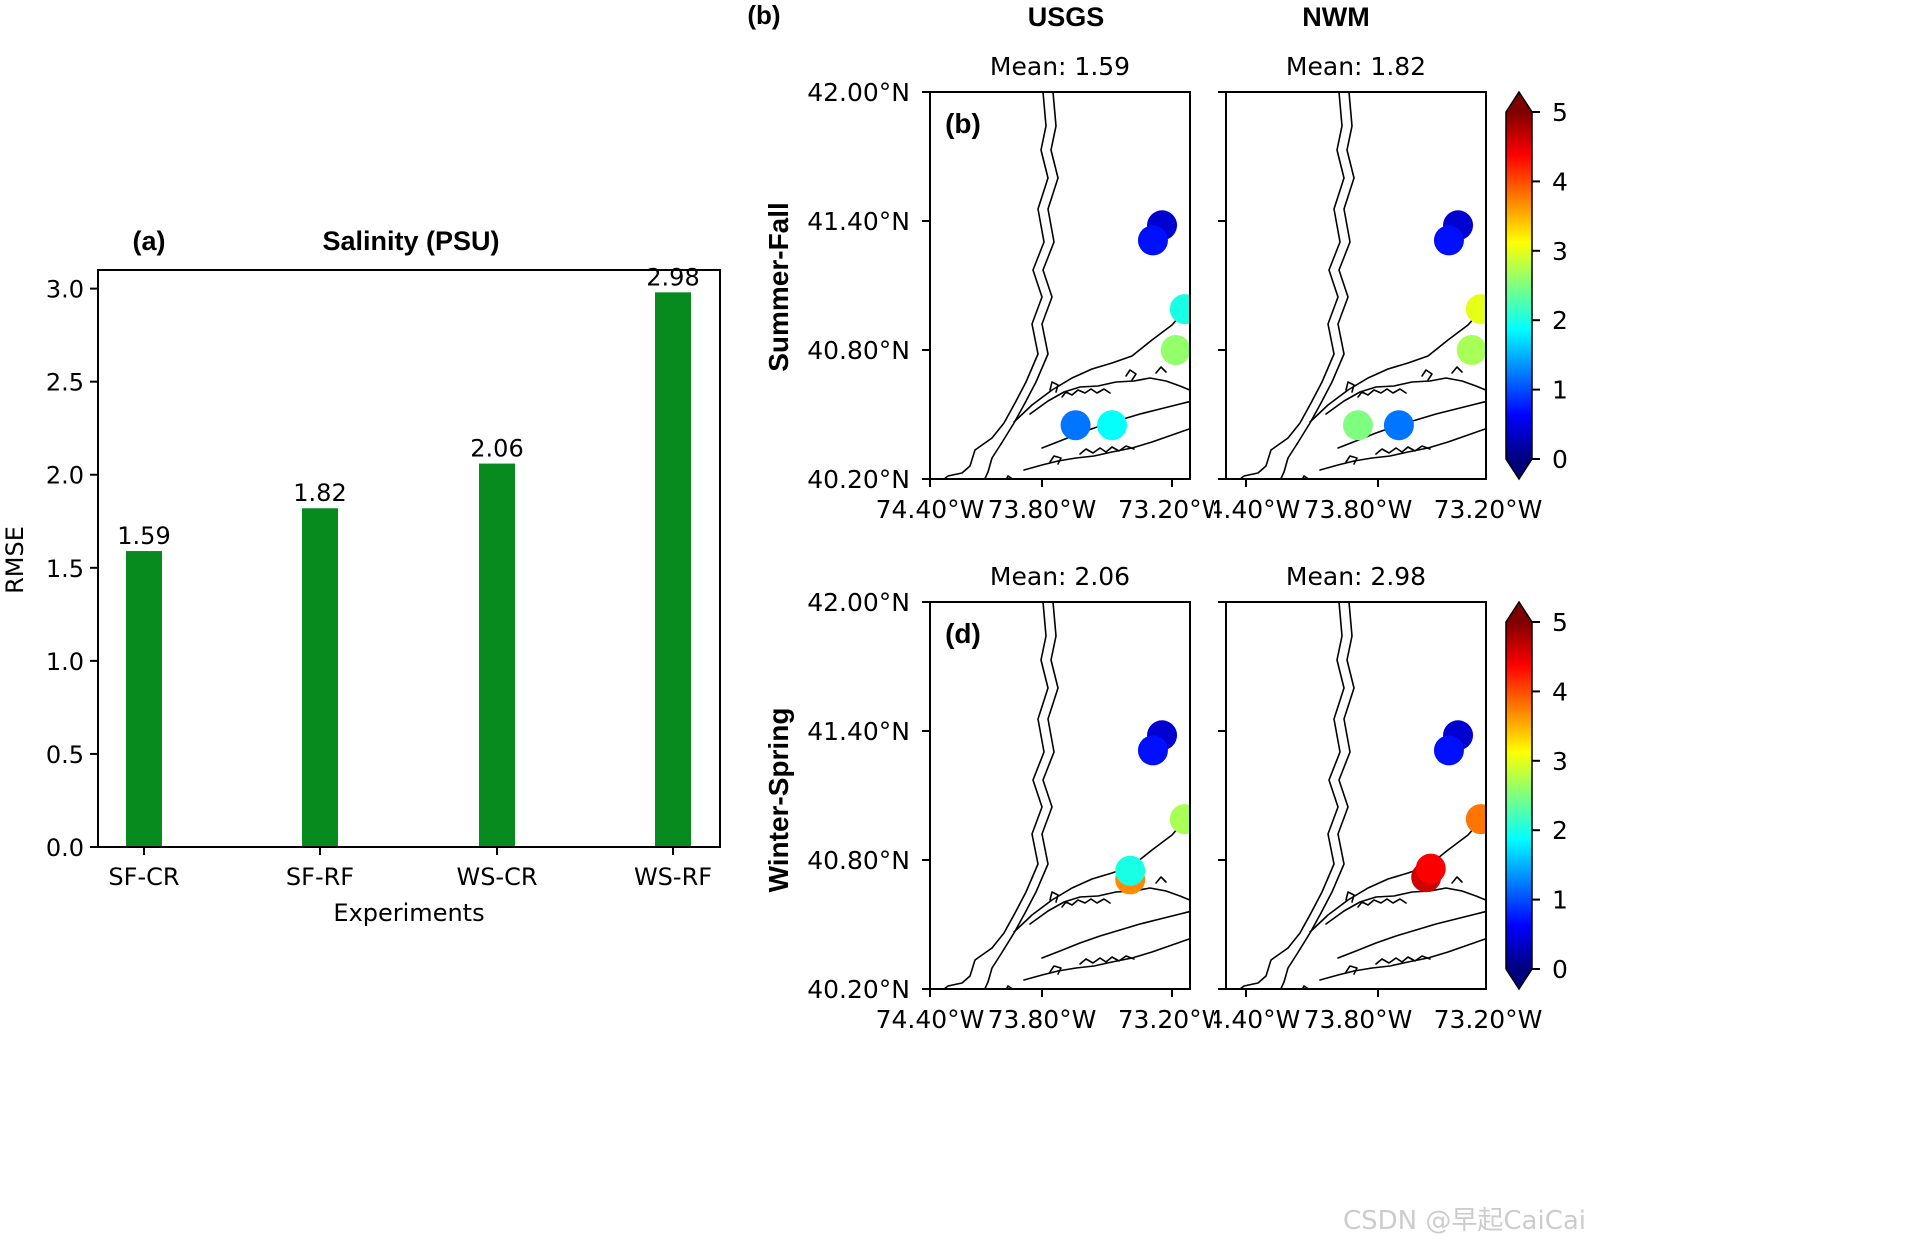 Image resolution: width=1907 pixels, height=1256 pixels. I want to click on x-tick-label: WS-RF, so click(673, 877).